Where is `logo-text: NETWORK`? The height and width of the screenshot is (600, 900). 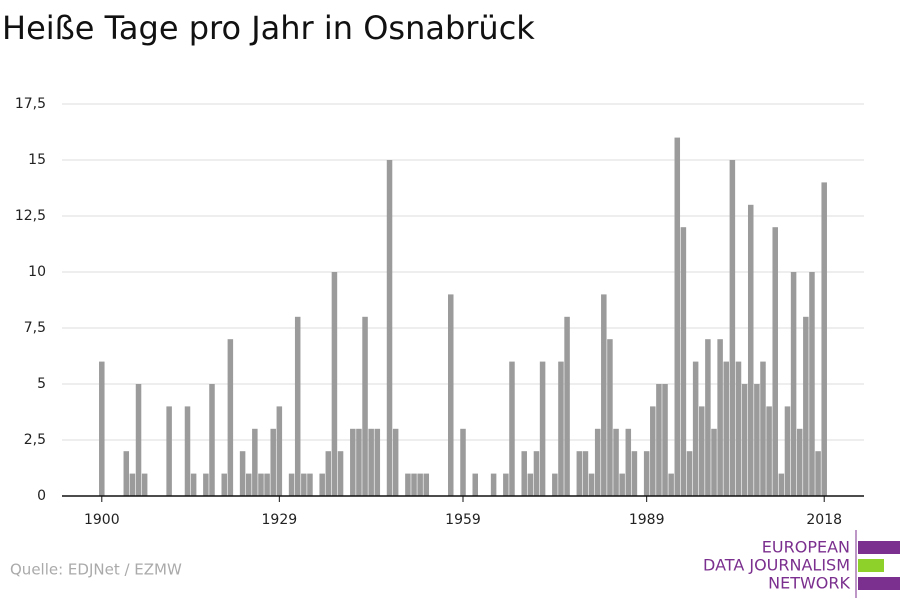
logo-text: NETWORK is located at coordinates (809, 583).